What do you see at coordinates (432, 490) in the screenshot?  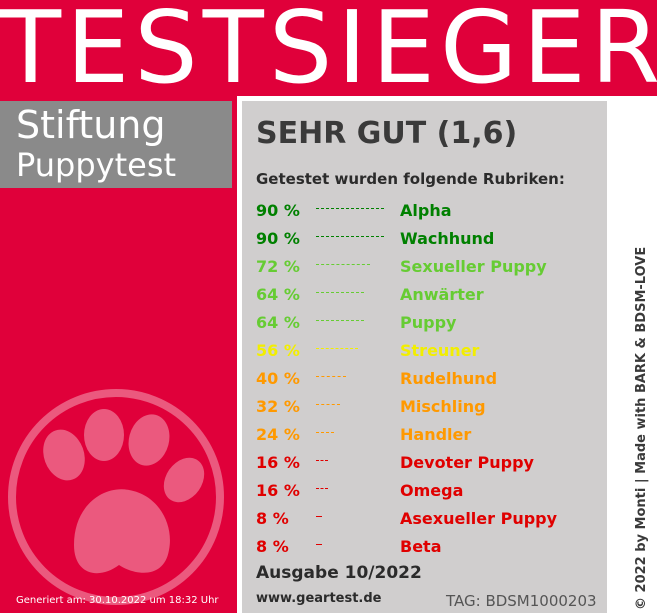 I see `rubrik-name: Omega` at bounding box center [432, 490].